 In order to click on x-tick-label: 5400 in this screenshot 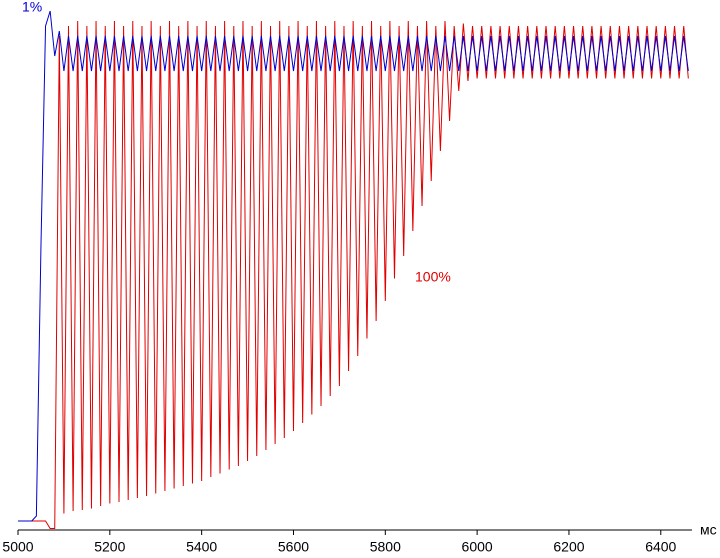, I will do `click(201, 547)`.